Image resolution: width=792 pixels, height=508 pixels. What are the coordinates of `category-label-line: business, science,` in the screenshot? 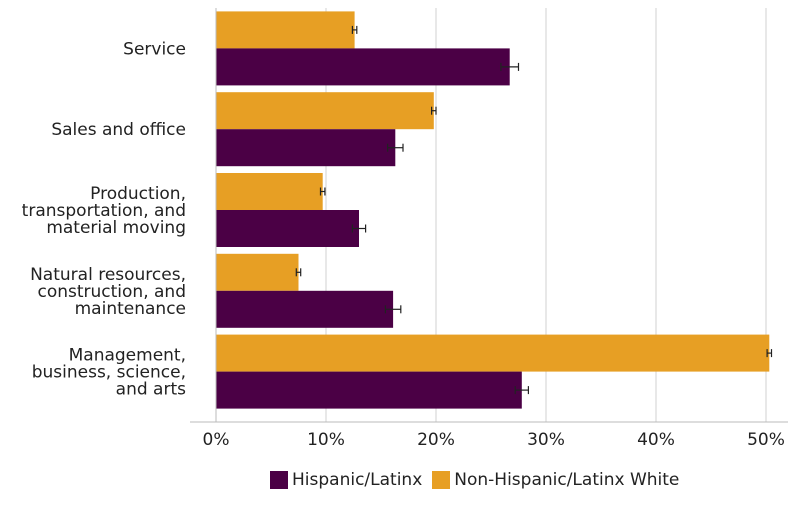 It's located at (109, 373).